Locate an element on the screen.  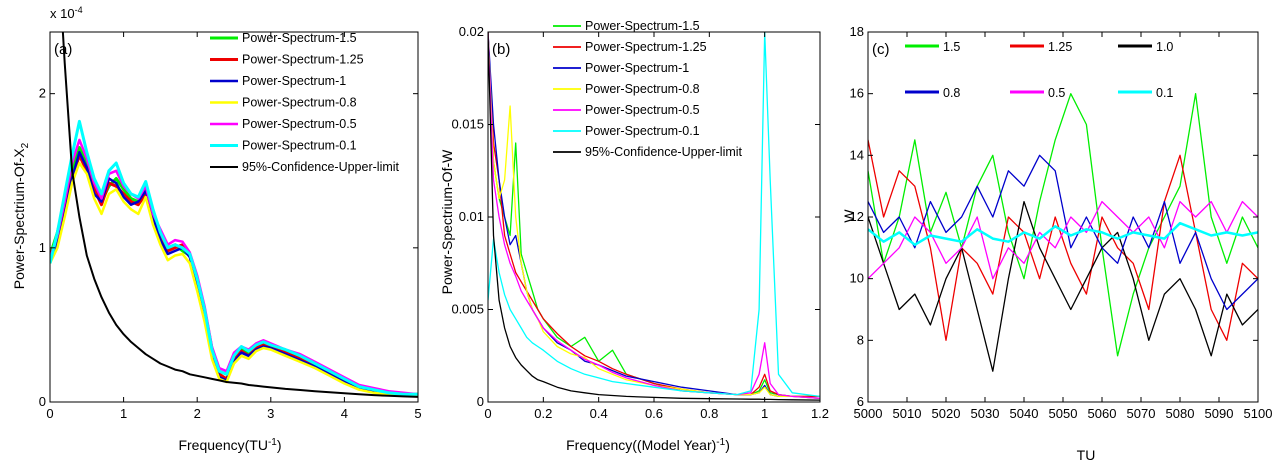
y-tick-label: 6 is located at coordinates (860, 401).